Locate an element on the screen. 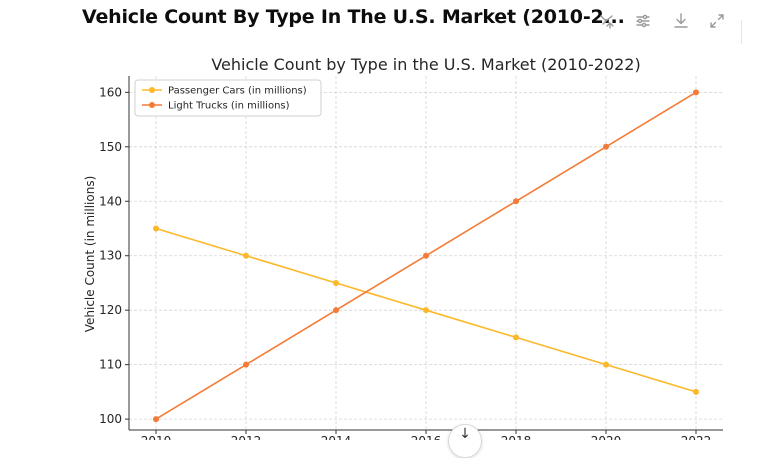  x-tick-label: 2014 is located at coordinates (336, 437).